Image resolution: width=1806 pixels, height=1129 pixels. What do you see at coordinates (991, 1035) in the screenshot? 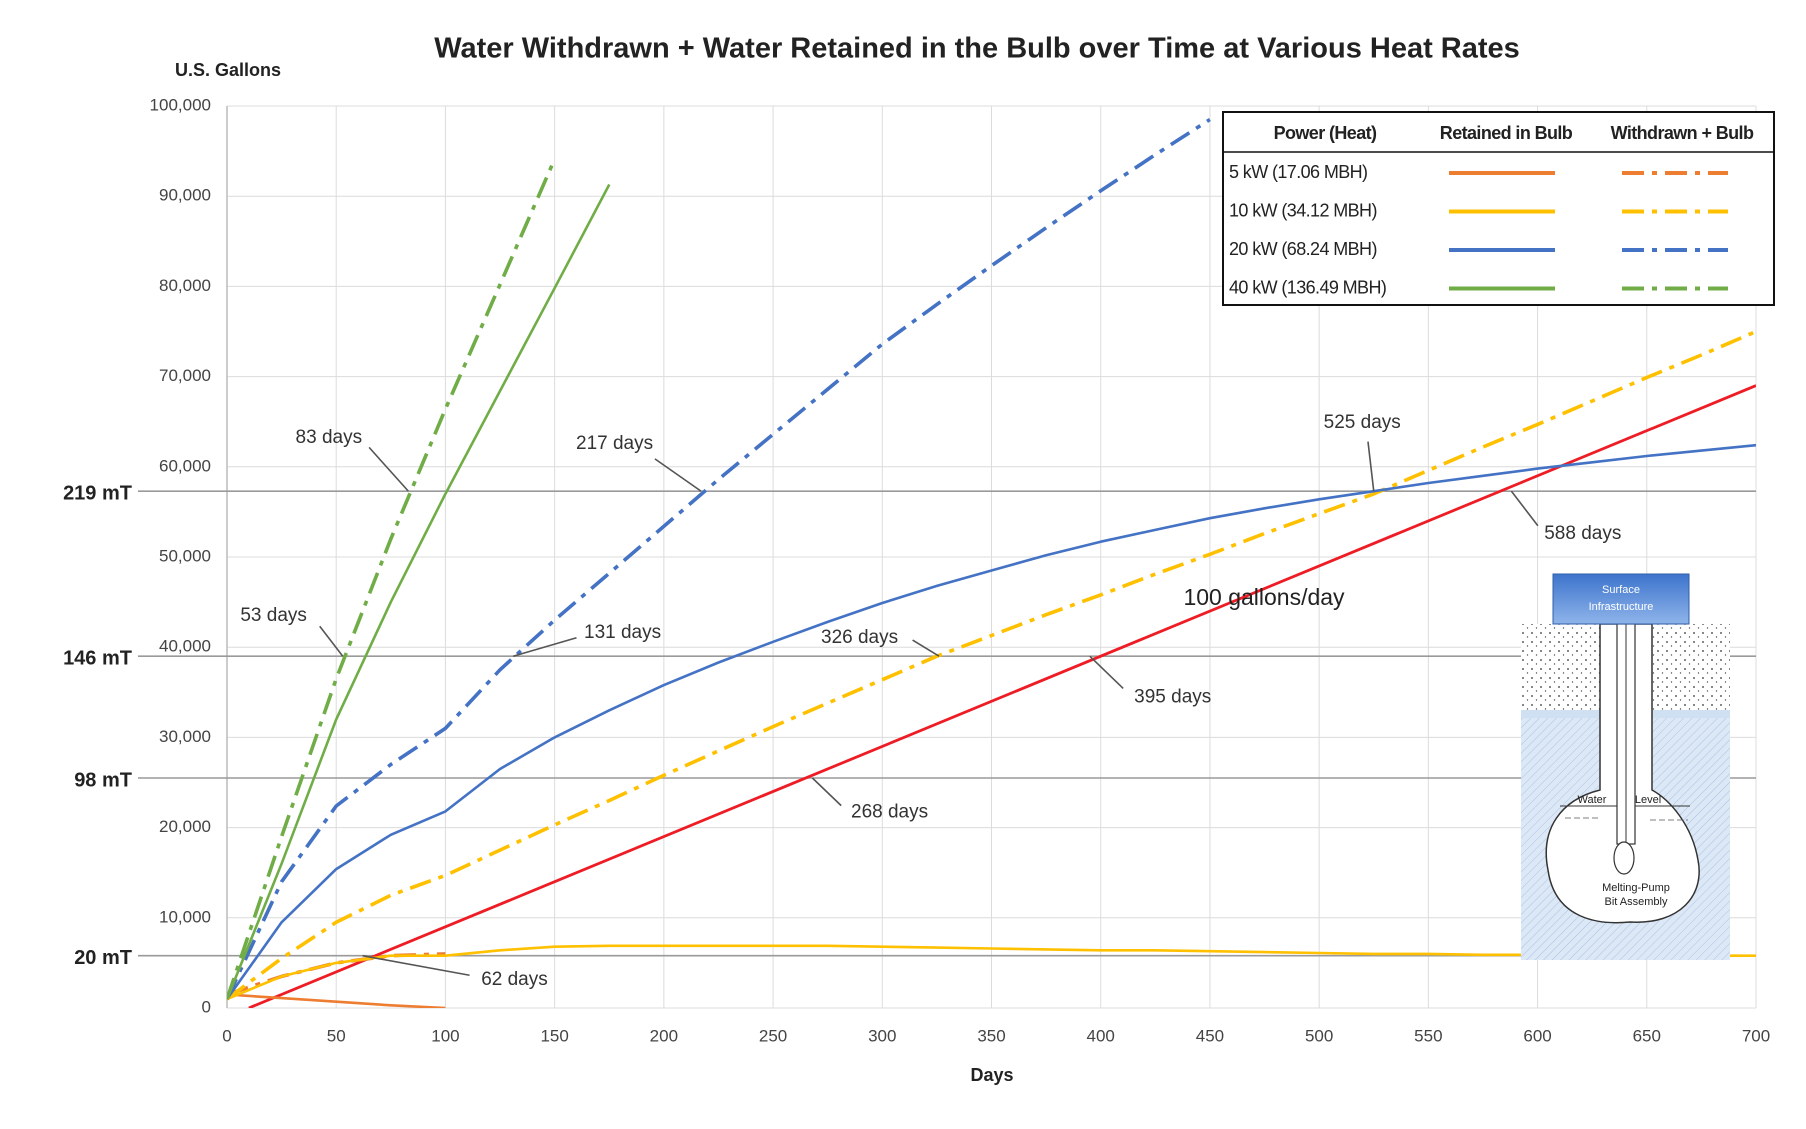
I see `x-tick-label: 350` at bounding box center [991, 1035].